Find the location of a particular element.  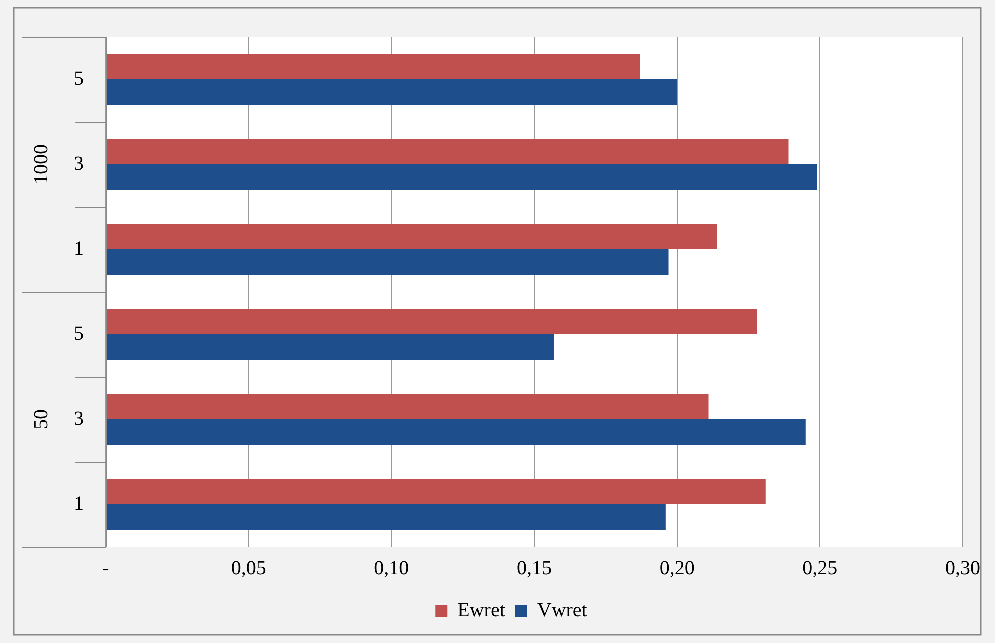

legend-label: Ewret is located at coordinates (482, 610).